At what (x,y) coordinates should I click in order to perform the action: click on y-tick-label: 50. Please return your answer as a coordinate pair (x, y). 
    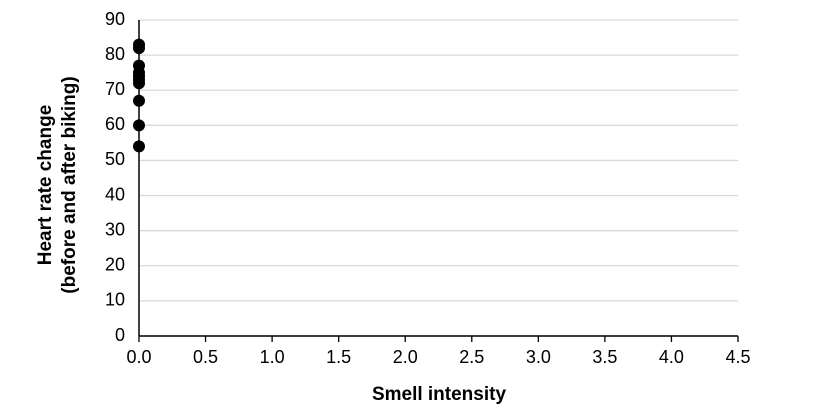
    Looking at the image, I should click on (115, 159).